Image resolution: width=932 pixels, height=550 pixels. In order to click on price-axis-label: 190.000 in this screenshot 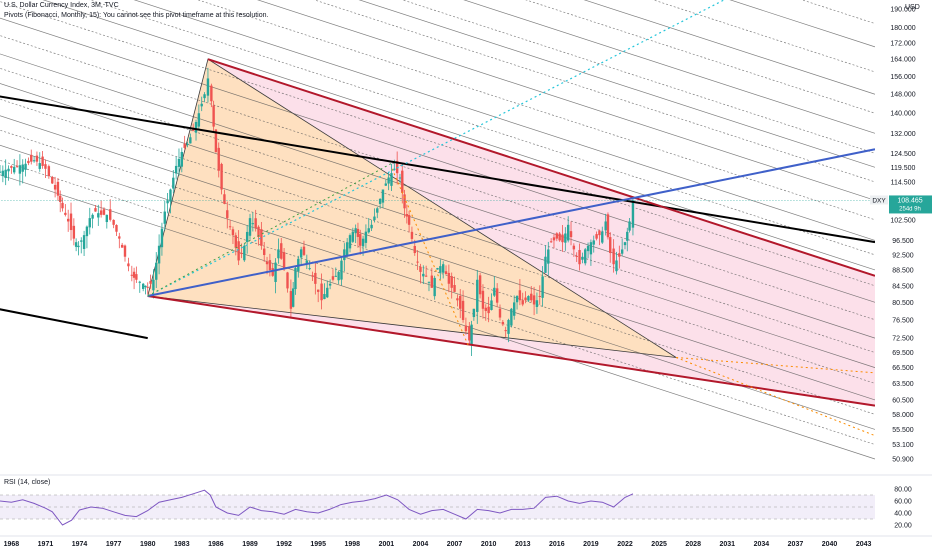, I will do `click(902, 9)`.